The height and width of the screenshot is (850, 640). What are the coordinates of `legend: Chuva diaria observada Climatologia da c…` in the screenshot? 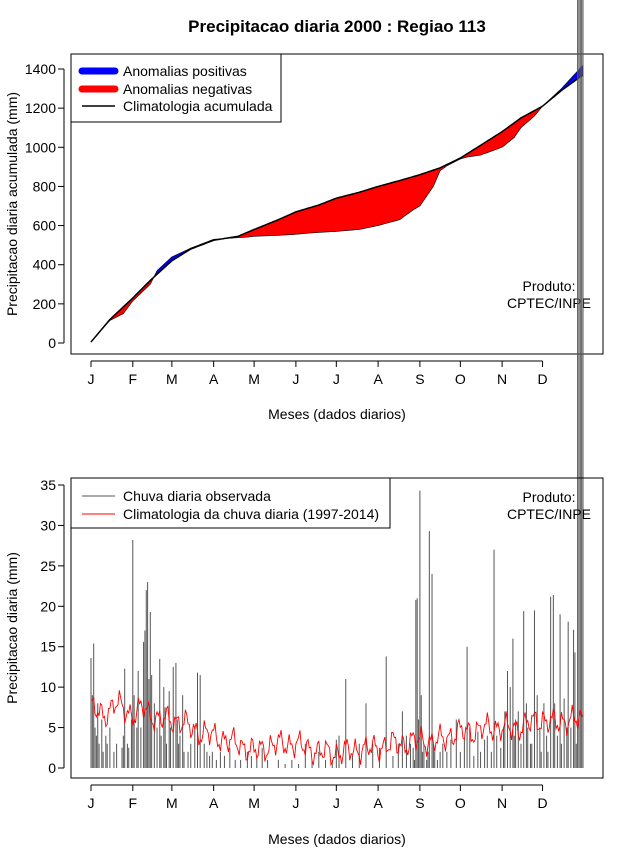 It's located at (230, 503).